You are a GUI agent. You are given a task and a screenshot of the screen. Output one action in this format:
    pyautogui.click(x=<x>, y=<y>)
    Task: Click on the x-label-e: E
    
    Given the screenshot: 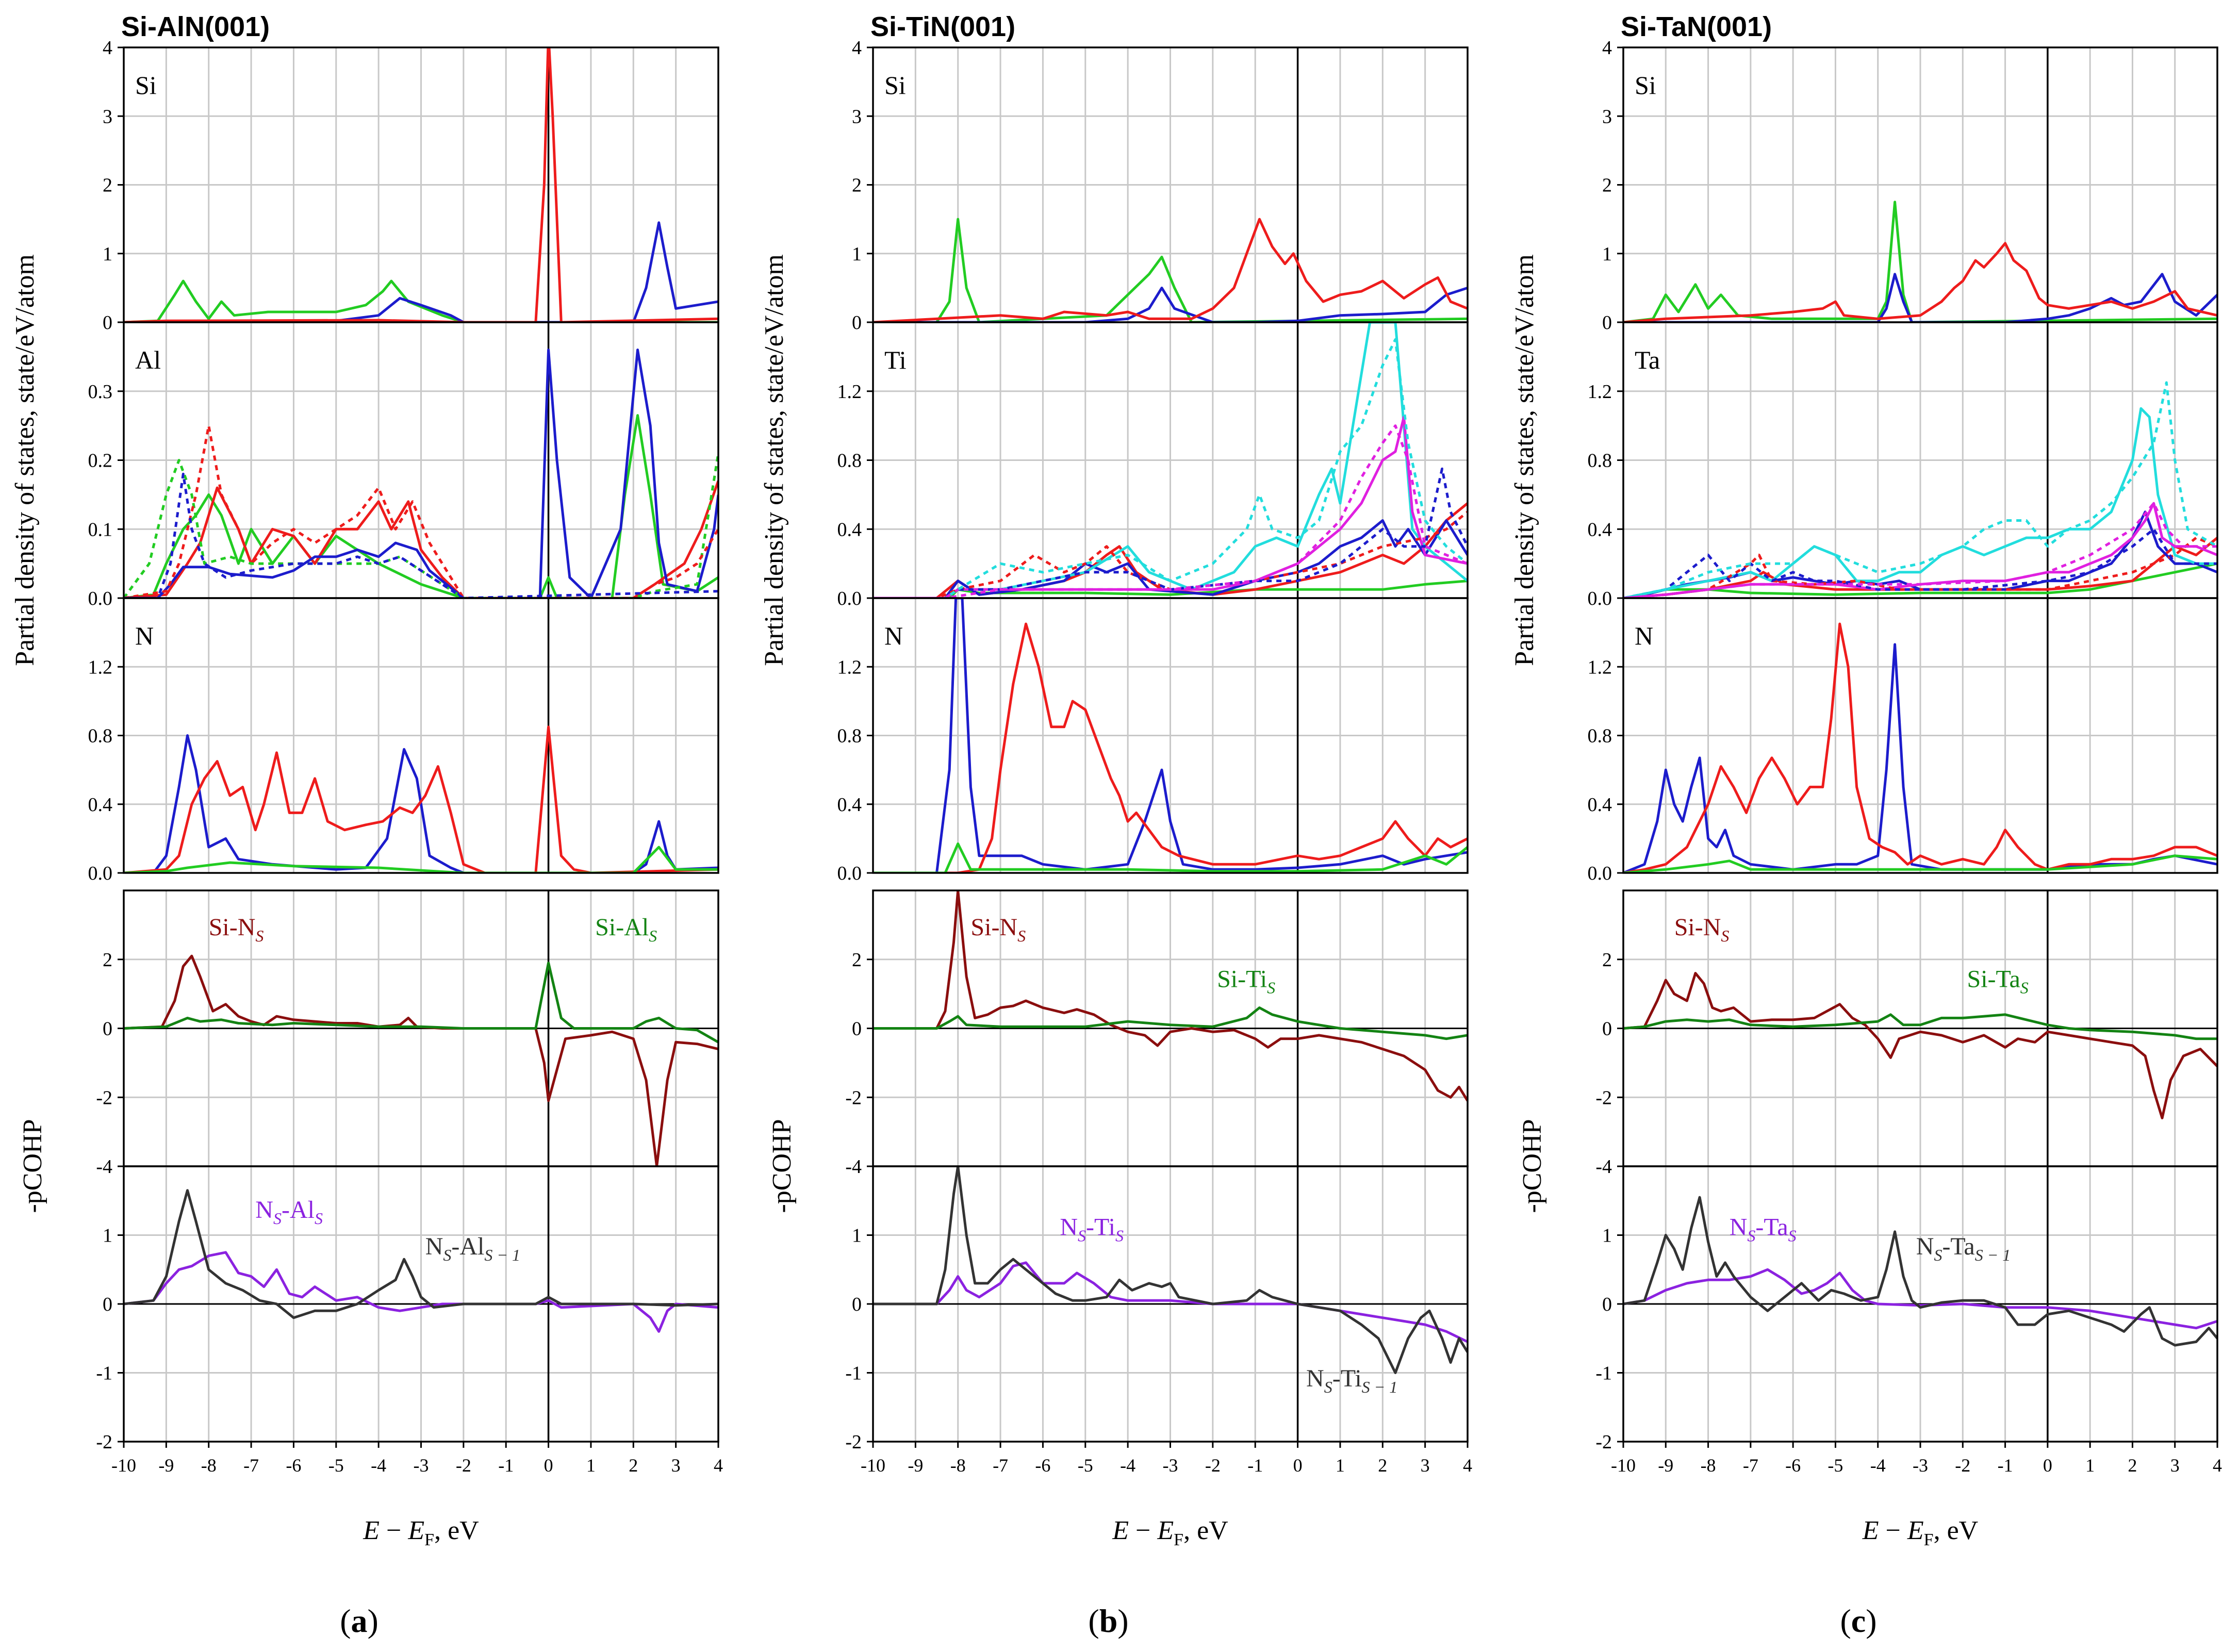 What is the action you would take?
    pyautogui.click(x=1120, y=1531)
    